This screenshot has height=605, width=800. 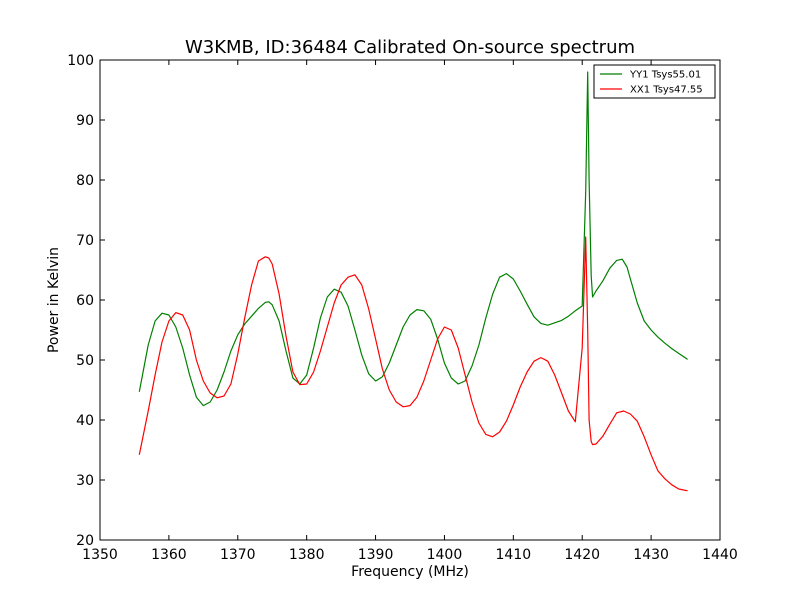 I want to click on y-tick-label: 100, so click(x=80, y=61).